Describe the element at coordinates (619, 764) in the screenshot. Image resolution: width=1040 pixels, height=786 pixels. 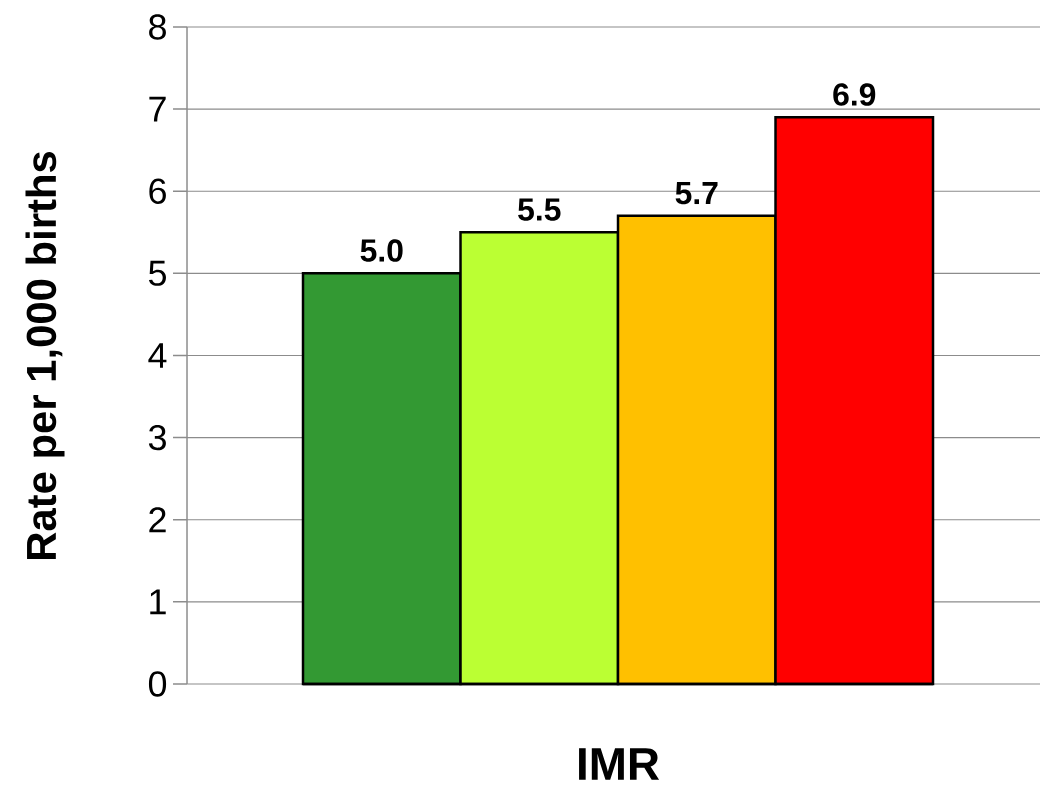
I see `x-axis-title: IMR` at that location.